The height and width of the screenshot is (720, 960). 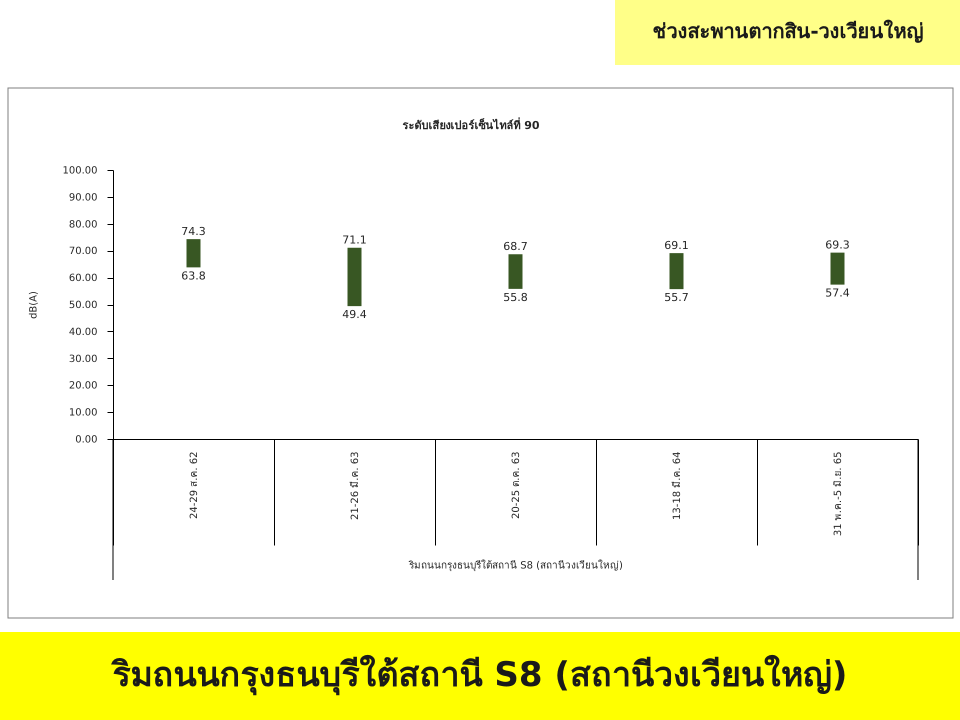 What do you see at coordinates (83, 332) in the screenshot?
I see `y-tick-label: 40.00` at bounding box center [83, 332].